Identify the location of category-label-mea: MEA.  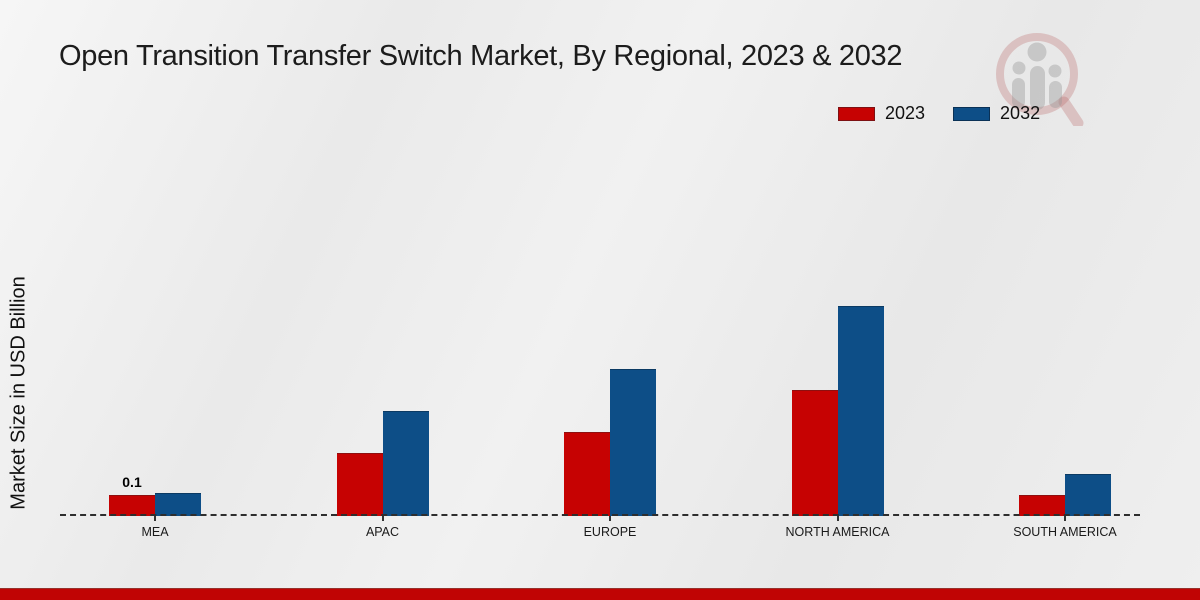
(155, 532).